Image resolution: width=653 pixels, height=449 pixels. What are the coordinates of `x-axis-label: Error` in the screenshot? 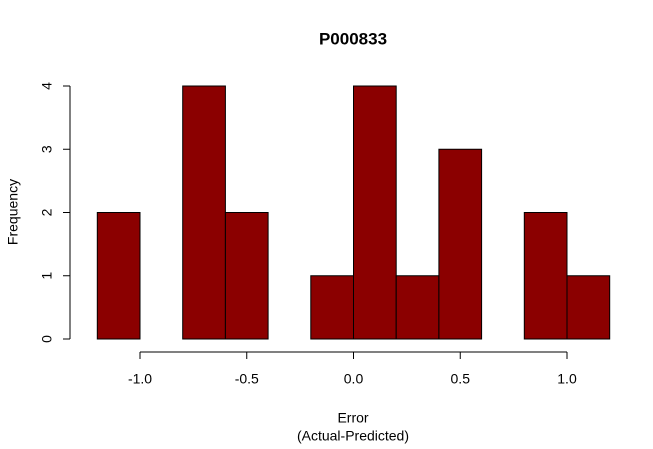 It's located at (352, 418).